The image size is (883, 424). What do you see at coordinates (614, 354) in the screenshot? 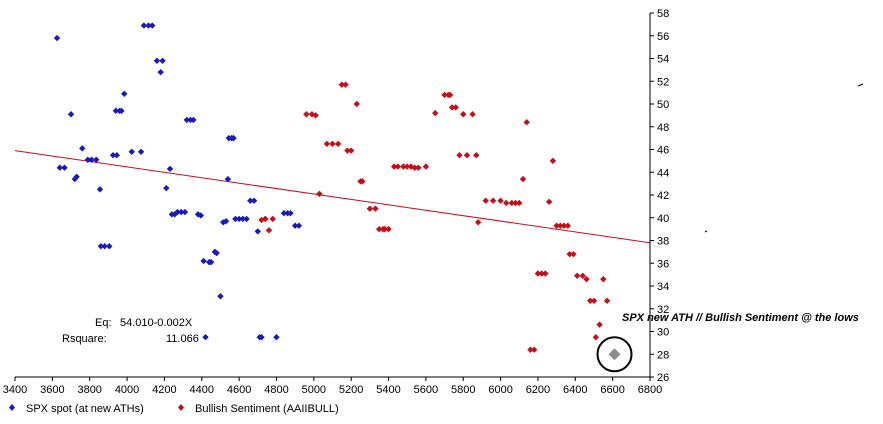
I see `highlight-point` at bounding box center [614, 354].